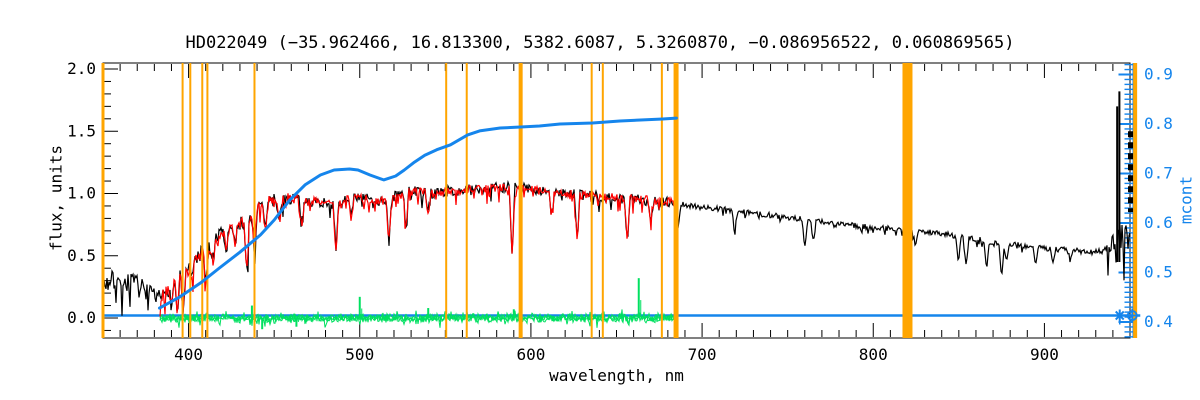  What do you see at coordinates (1158, 74) in the screenshot?
I see `y-right-tick-label: 0.9` at bounding box center [1158, 74].